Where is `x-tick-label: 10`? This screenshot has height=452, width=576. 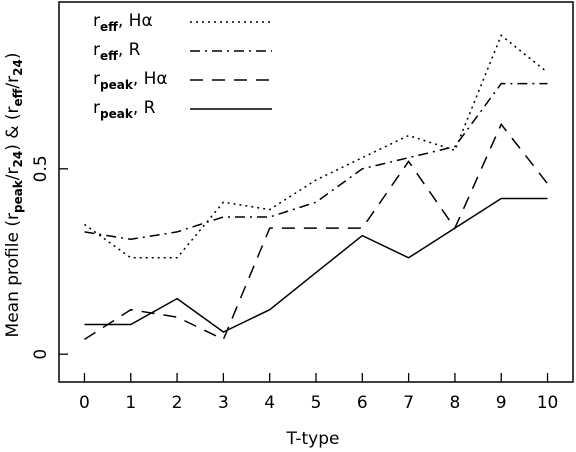 x-tick-label: 10 is located at coordinates (548, 403).